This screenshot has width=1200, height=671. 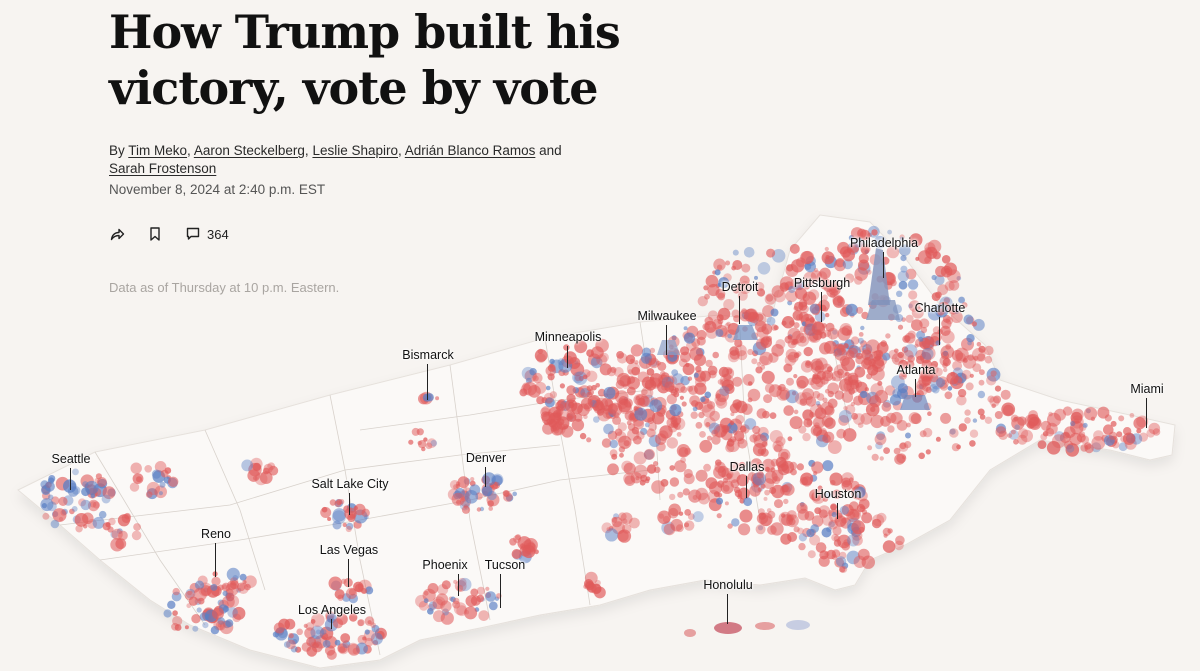 I want to click on share-button, so click(x=117, y=234).